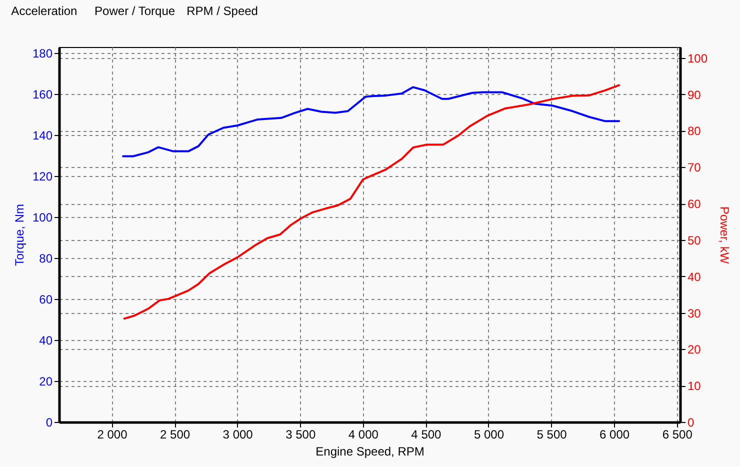 Image resolution: width=740 pixels, height=467 pixels. Describe the element at coordinates (49, 423) in the screenshot. I see `y-tick-label: 0` at that location.